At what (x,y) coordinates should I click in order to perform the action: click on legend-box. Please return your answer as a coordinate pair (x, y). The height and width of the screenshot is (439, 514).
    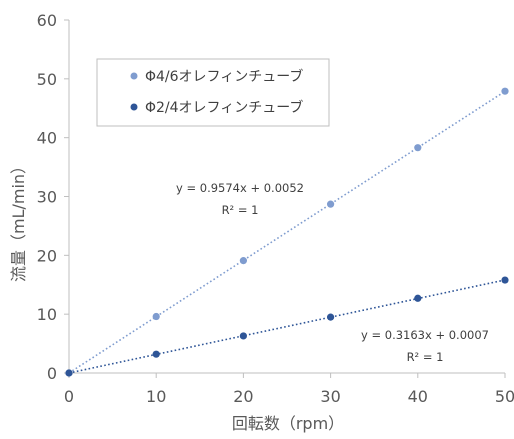
    Looking at the image, I should click on (213, 92).